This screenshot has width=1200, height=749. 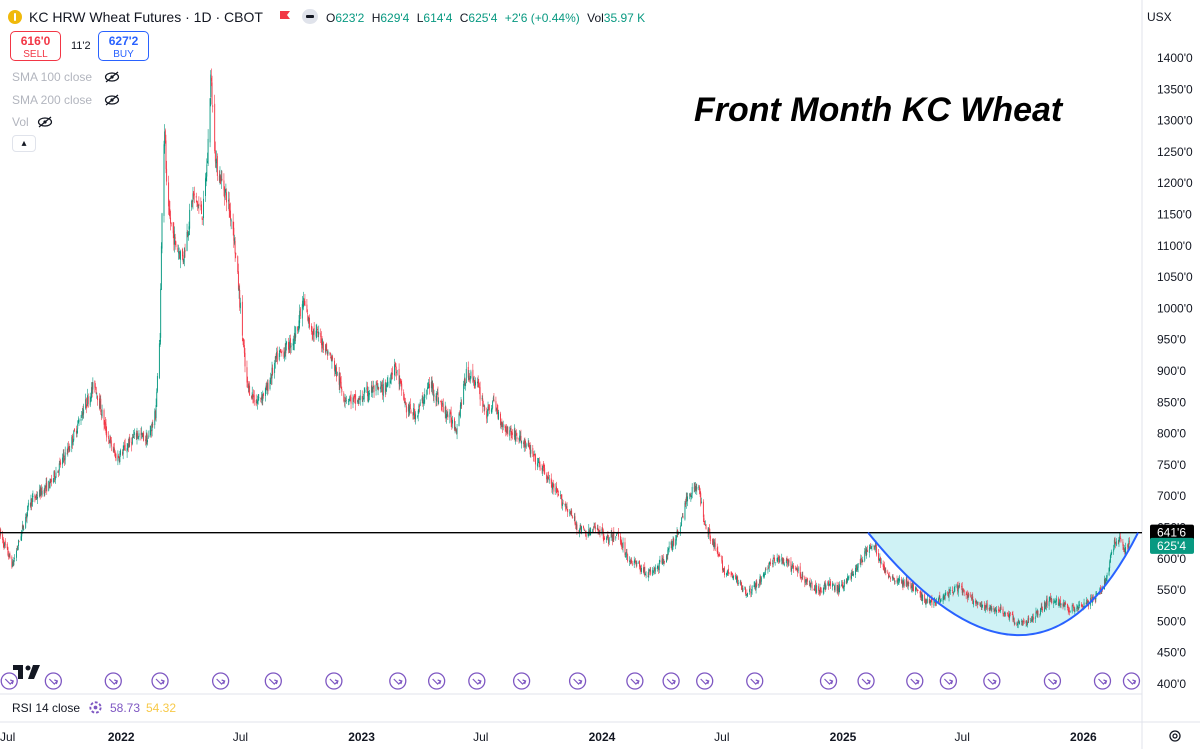 What do you see at coordinates (1175, 89) in the screenshot?
I see `price-tick-label: 1350'0` at bounding box center [1175, 89].